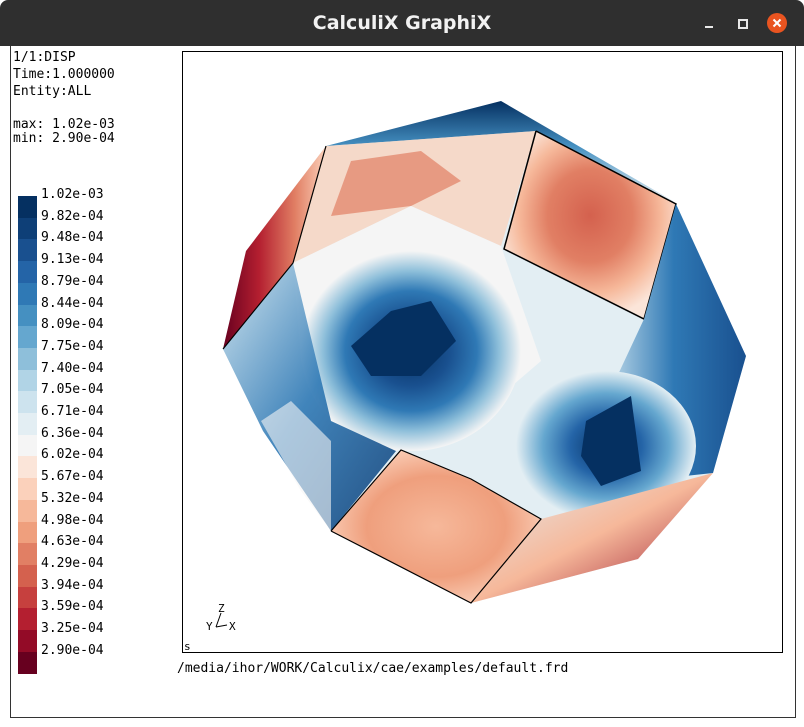 This screenshot has height=727, width=804. I want to click on lower-left-face, so click(309, 397).